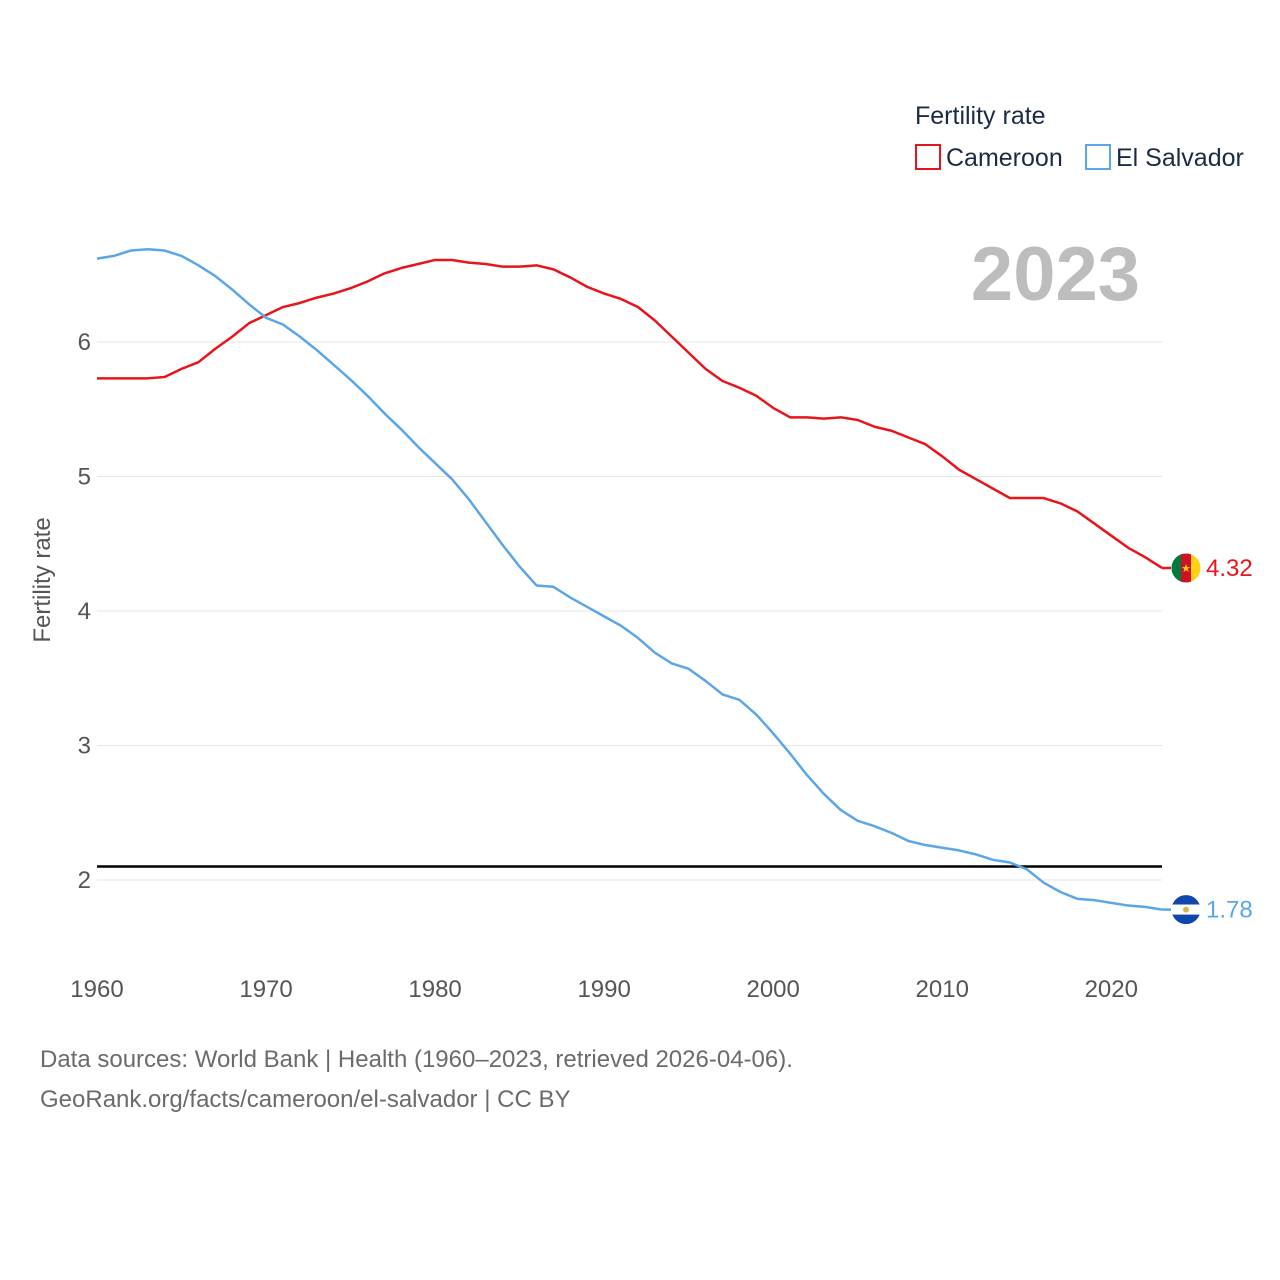 This screenshot has width=1280, height=1280. Describe the element at coordinates (1182, 910) in the screenshot. I see `flag-marker-el-salvador` at that location.